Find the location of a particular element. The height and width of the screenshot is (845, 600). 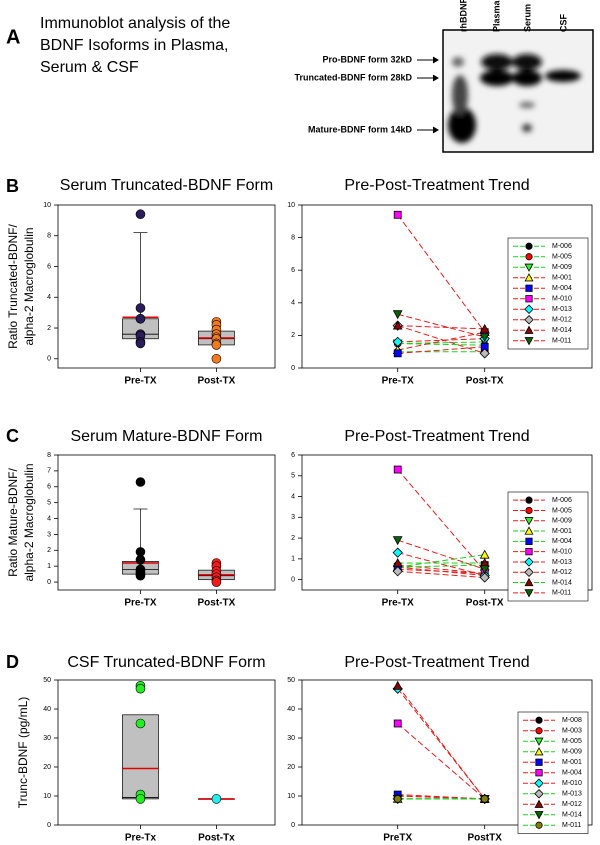

panel-title: Immunoblot analysis of the is located at coordinates (135, 23).